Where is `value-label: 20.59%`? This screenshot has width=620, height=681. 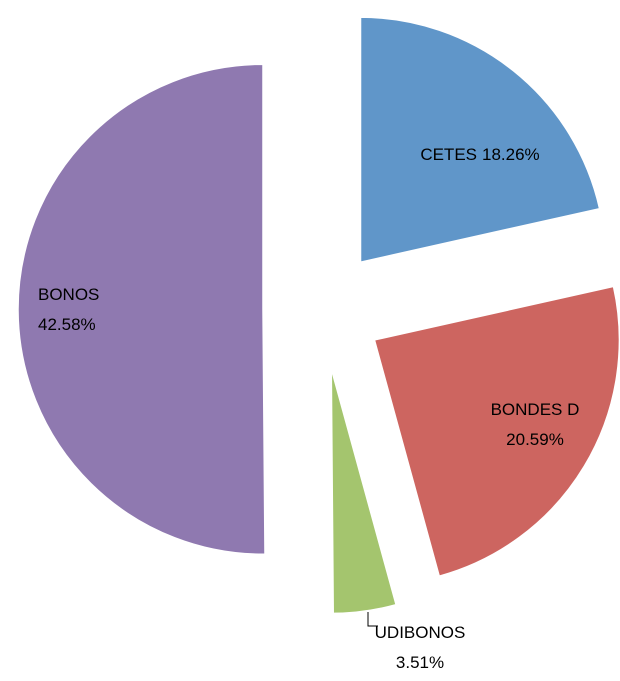
value-label: 20.59% is located at coordinates (535, 439).